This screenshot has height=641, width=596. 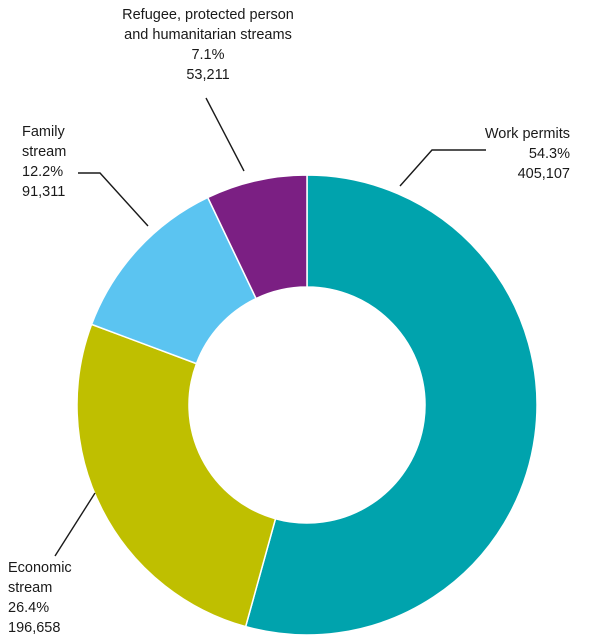 What do you see at coordinates (34, 628) in the screenshot?
I see `label-economic-count: 196,658` at bounding box center [34, 628].